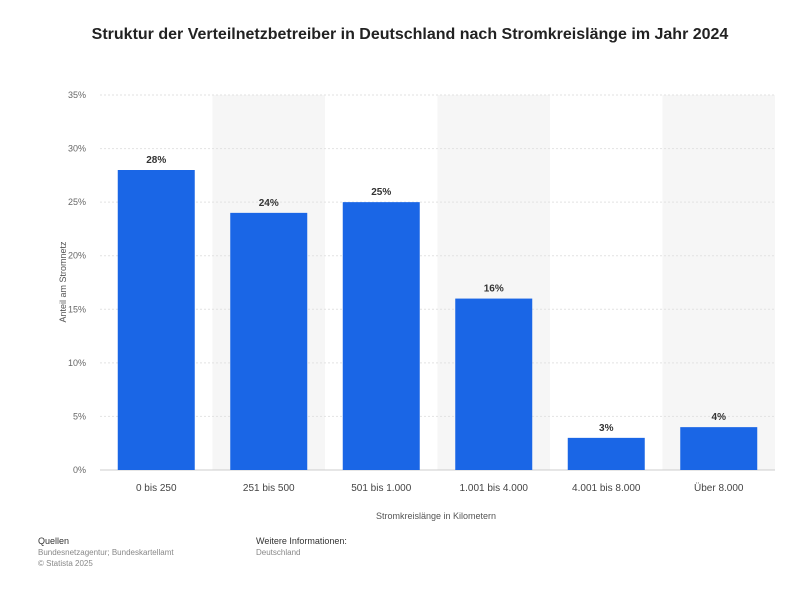 This screenshot has width=798, height=597. What do you see at coordinates (156, 160) in the screenshot?
I see `data-label: 28%` at bounding box center [156, 160].